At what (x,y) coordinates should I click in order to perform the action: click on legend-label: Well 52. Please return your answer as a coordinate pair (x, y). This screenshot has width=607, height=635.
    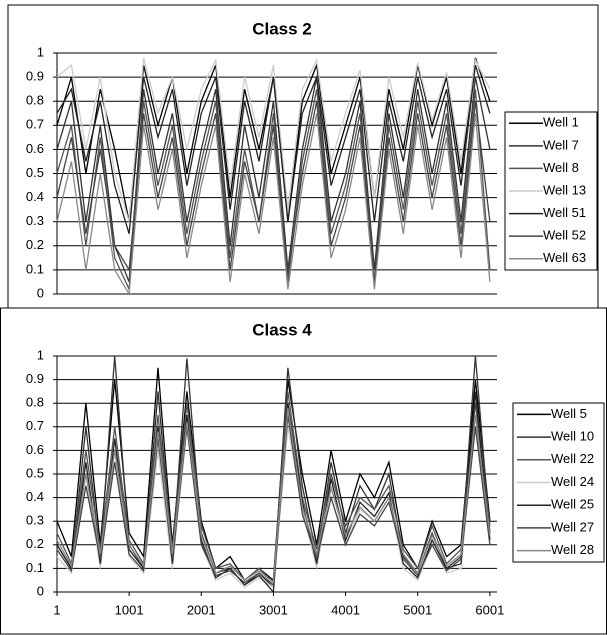
    Looking at the image, I should click on (564, 235).